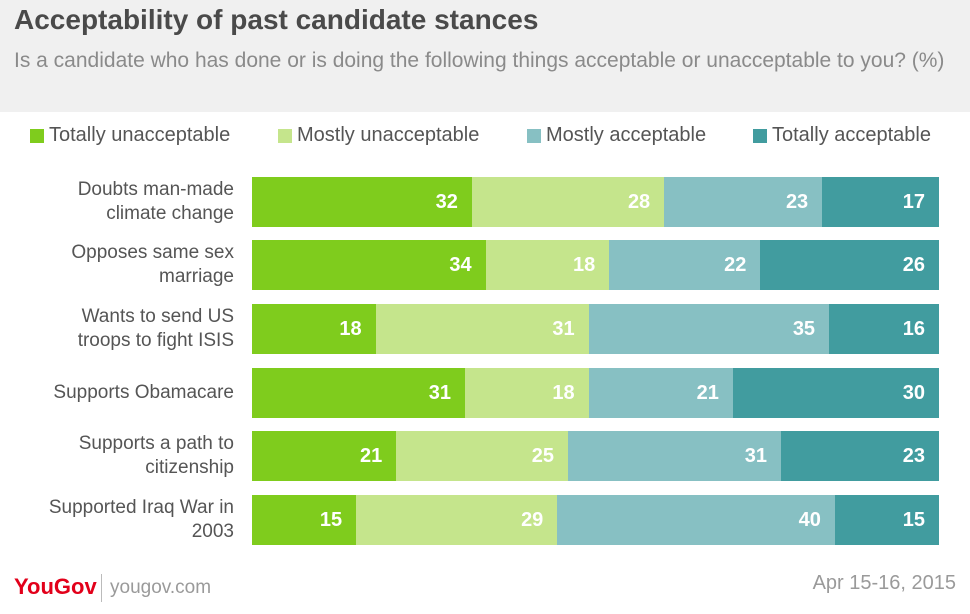 The width and height of the screenshot is (970, 614). I want to click on bar-totally-acceptable: 26, so click(849, 265).